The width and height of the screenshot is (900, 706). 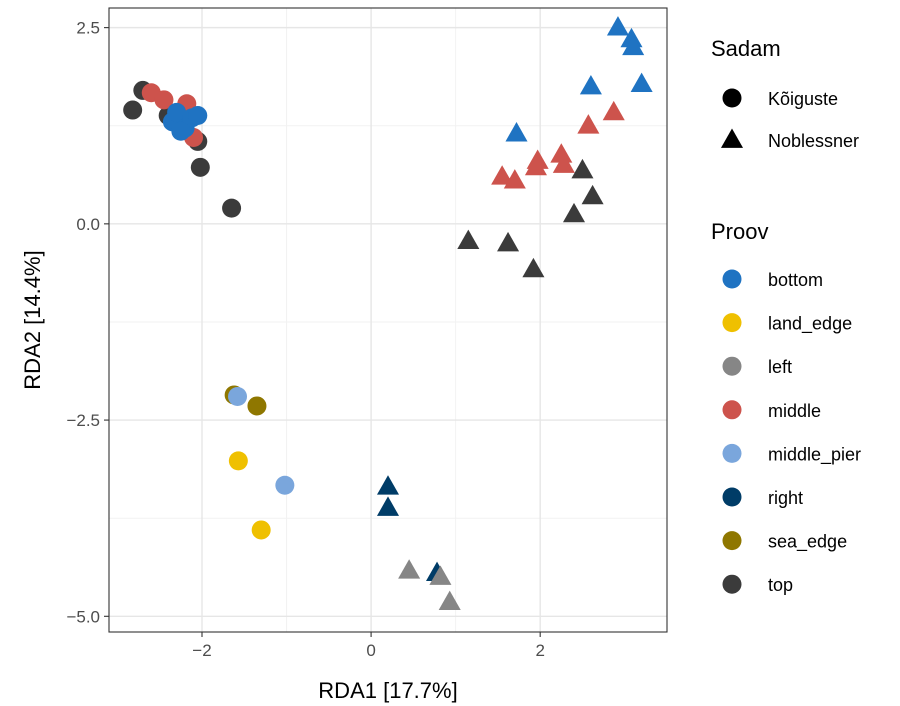 I want to click on legend-shape: Sadam Kõiguste Noblessner, so click(x=785, y=93).